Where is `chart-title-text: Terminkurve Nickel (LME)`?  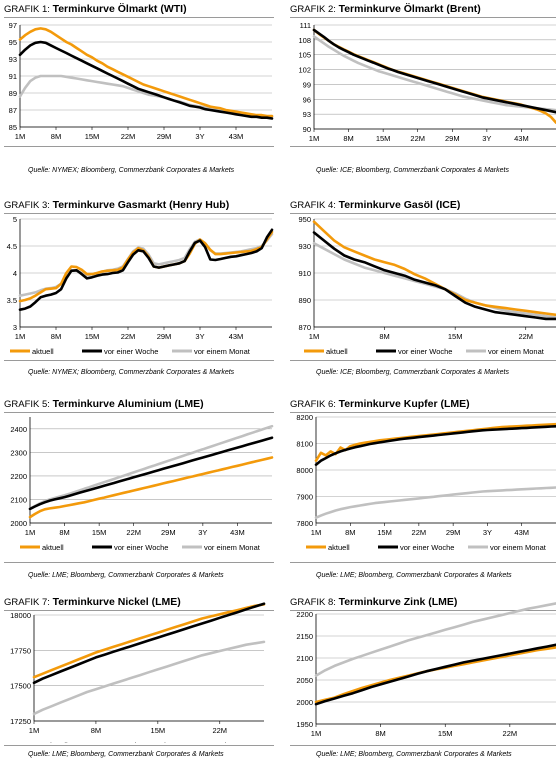
chart-title-text: Terminkurve Nickel (LME) is located at coordinates (116, 602).